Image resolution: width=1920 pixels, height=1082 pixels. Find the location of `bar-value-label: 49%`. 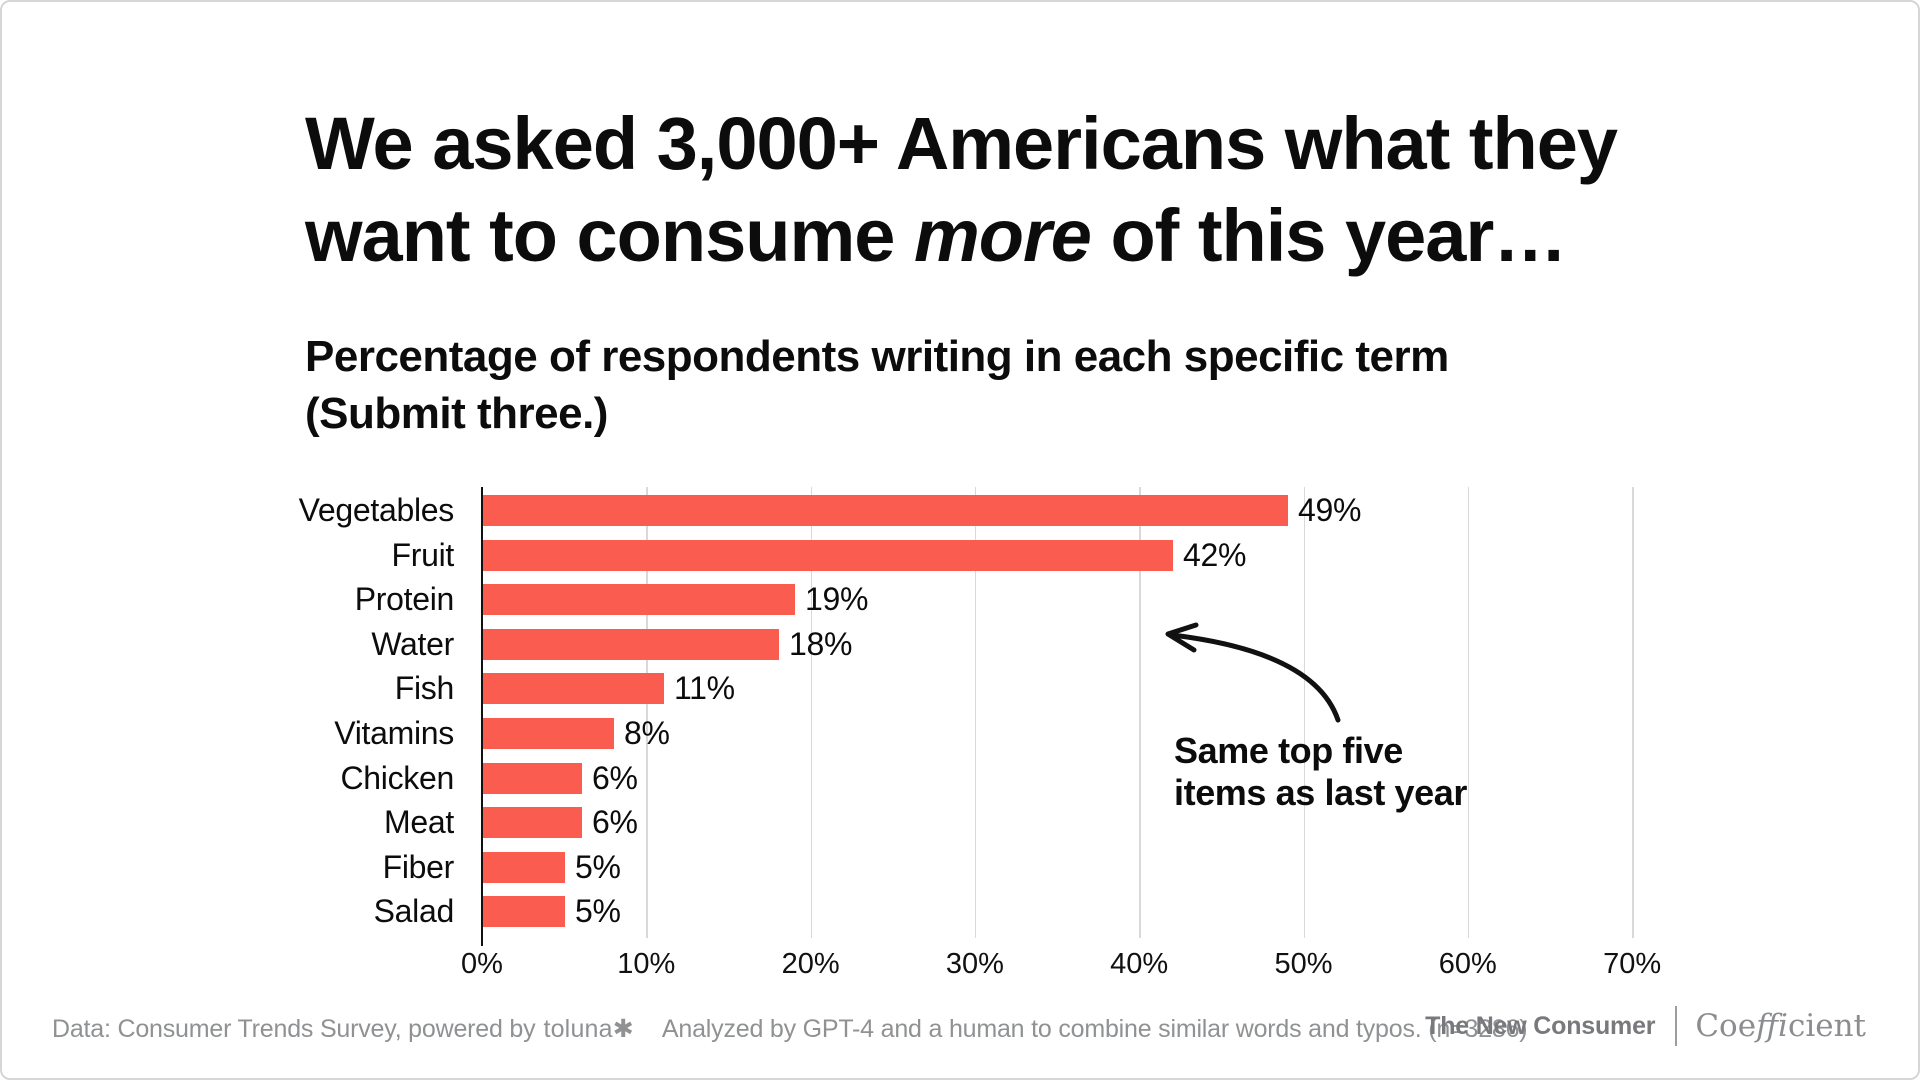

bar-value-label: 49% is located at coordinates (1330, 510).